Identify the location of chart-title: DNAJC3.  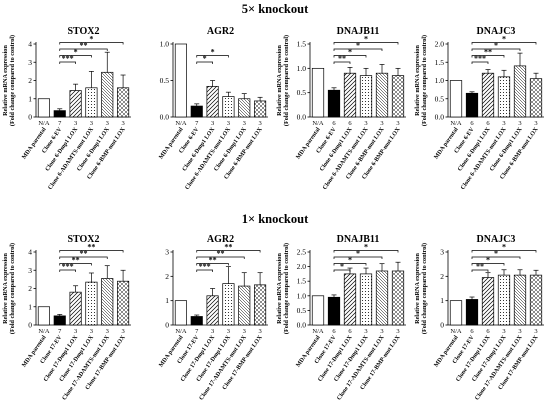
(496, 31).